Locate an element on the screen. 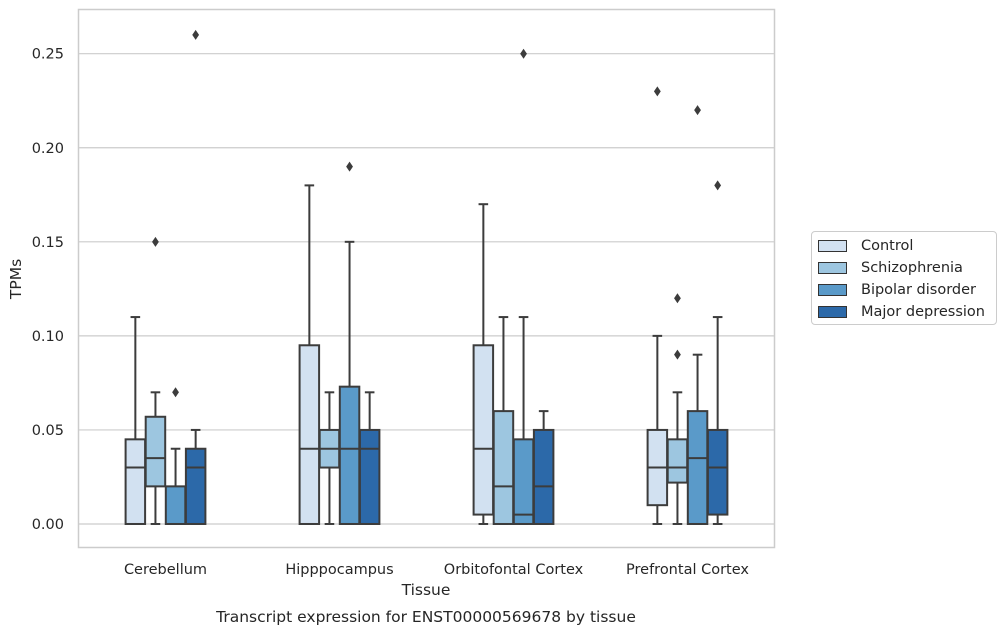 The width and height of the screenshot is (1007, 634). legend-item-control: Control is located at coordinates (865, 246).